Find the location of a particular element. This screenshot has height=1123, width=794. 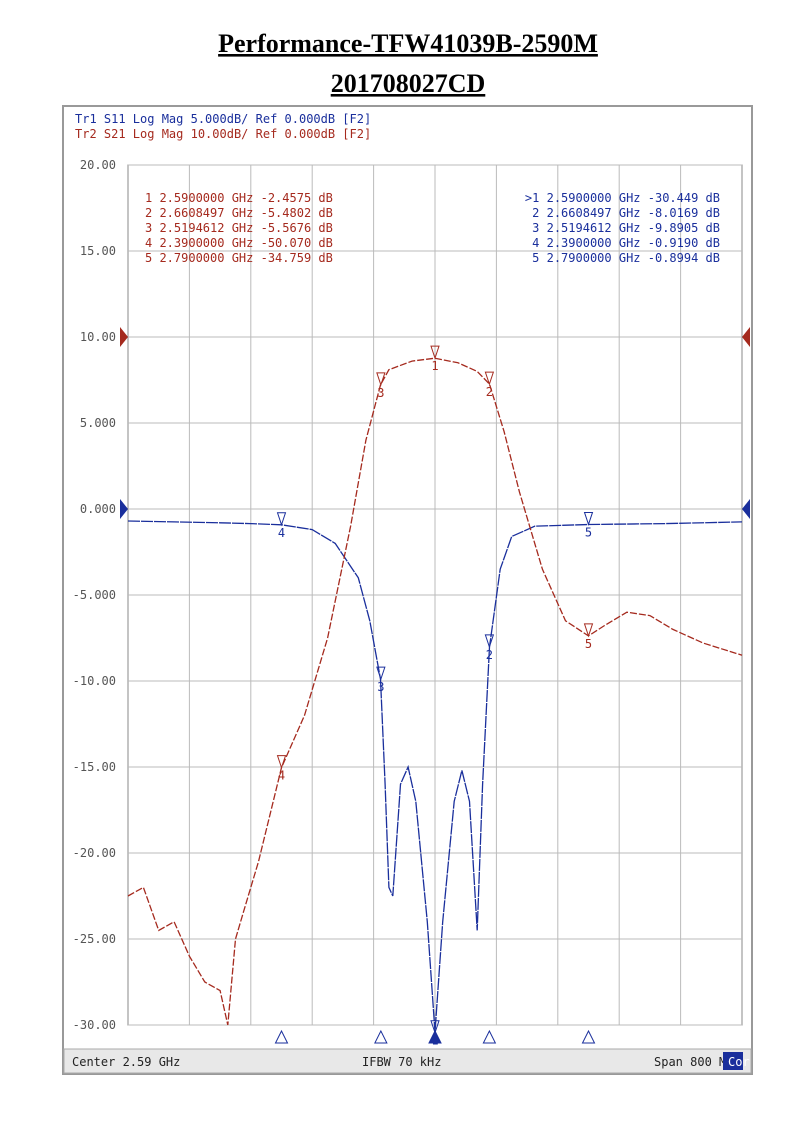

marker-table-row: 1 2.5900000 GHz -2.4575 dB is located at coordinates (239, 198).